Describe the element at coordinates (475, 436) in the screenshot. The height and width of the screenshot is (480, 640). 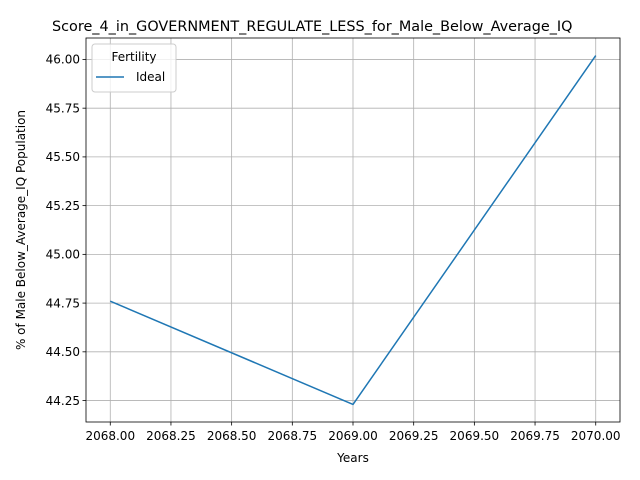
I see `x-tick-label: 2069.50` at that location.